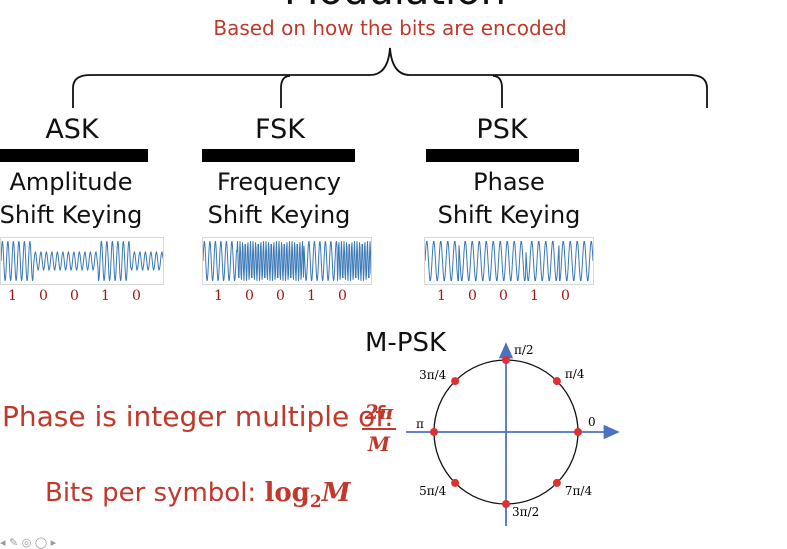 This screenshot has height=549, width=787. I want to click on hierarchy-brace, so click(390, 77).